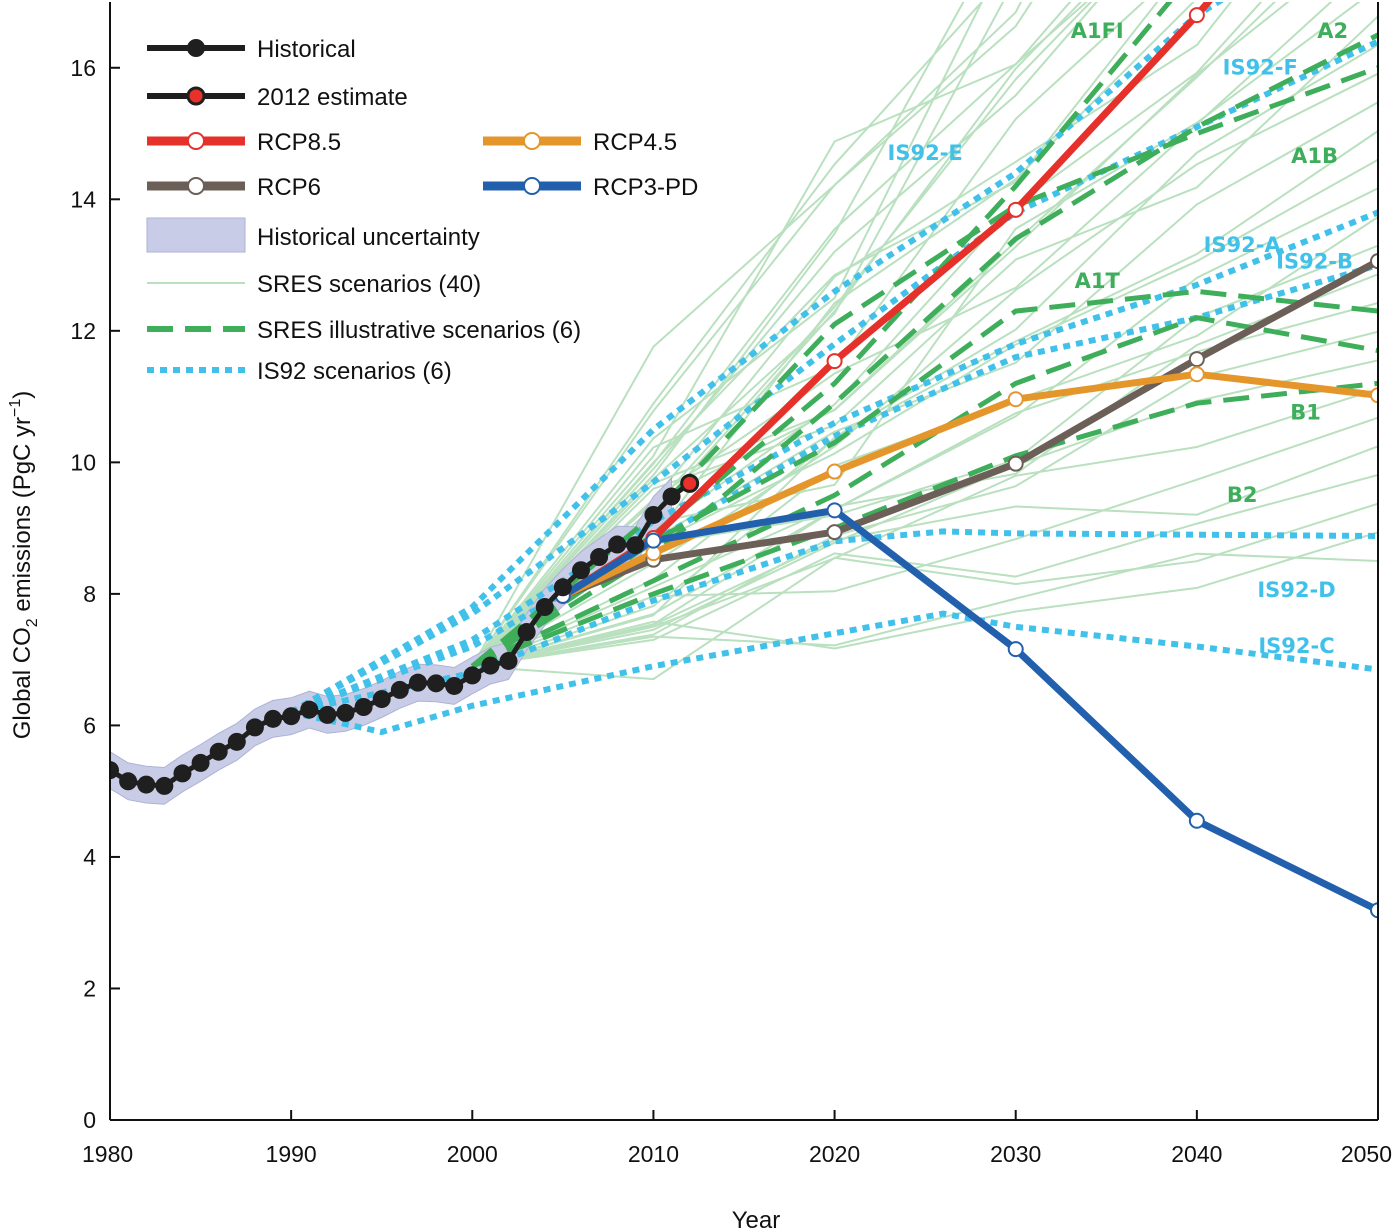 The image size is (1395, 1232). I want to click on legend-entry-is92: IS92 scenarios (6), so click(299, 371).